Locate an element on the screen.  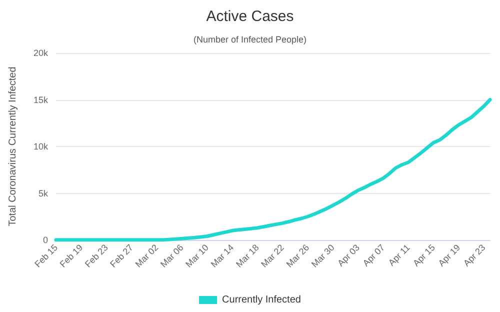
y-tick-label: 20k is located at coordinates (40, 53).